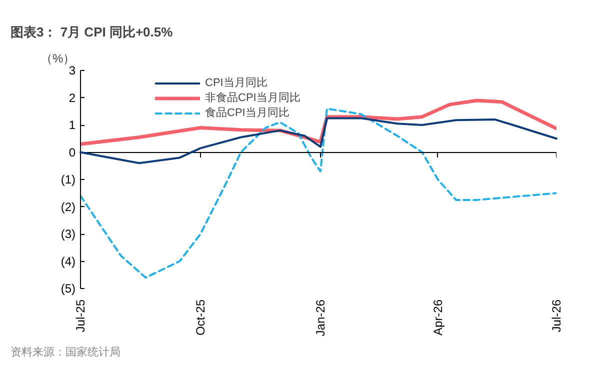 Image resolution: width=616 pixels, height=388 pixels. I want to click on y-tick-label: (2), so click(68, 207).